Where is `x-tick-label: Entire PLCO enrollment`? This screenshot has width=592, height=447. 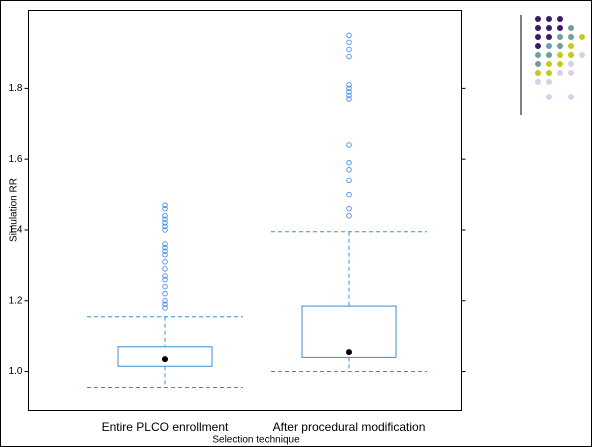
x-tick-label: Entire PLCO enrollment is located at coordinates (165, 427).